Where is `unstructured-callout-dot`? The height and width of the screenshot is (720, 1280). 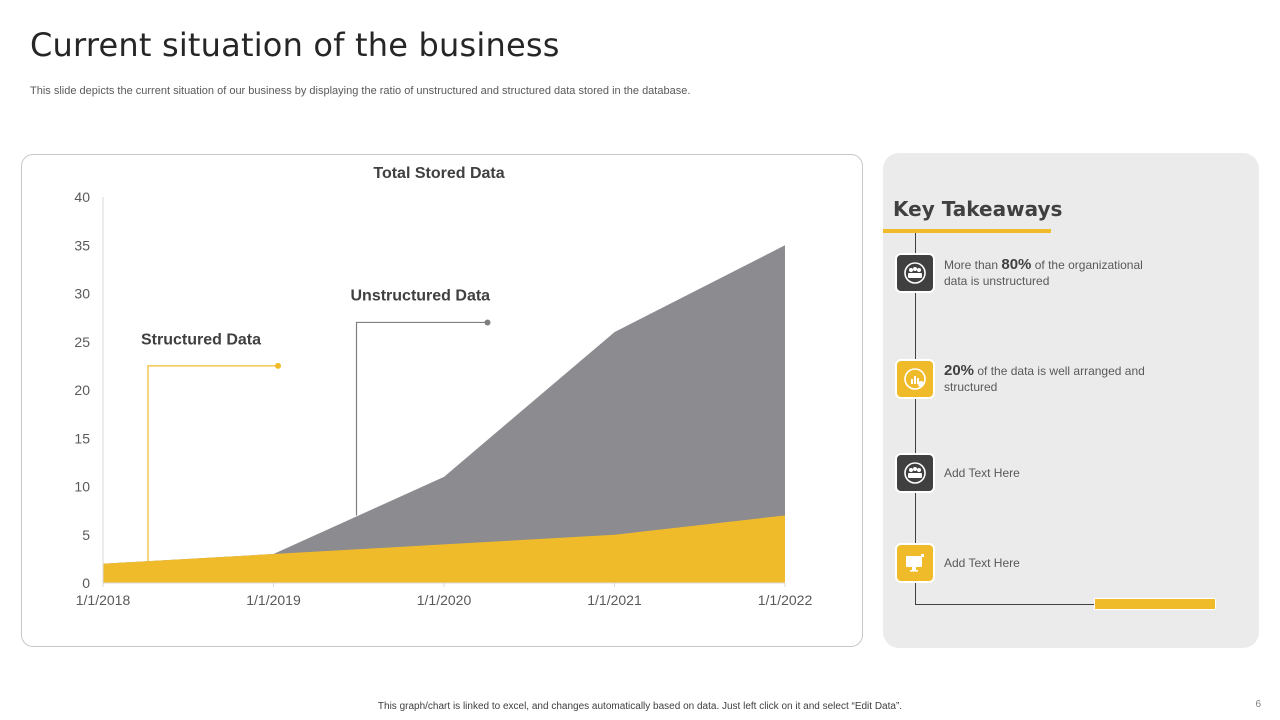
unstructured-callout-dot is located at coordinates (487, 322).